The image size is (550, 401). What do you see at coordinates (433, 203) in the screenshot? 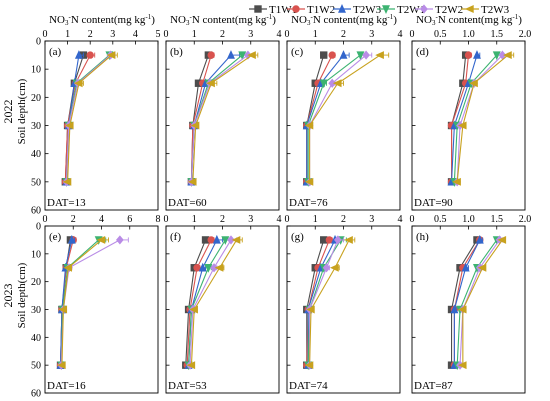
I see `dat-label: DAT=90` at bounding box center [433, 203].